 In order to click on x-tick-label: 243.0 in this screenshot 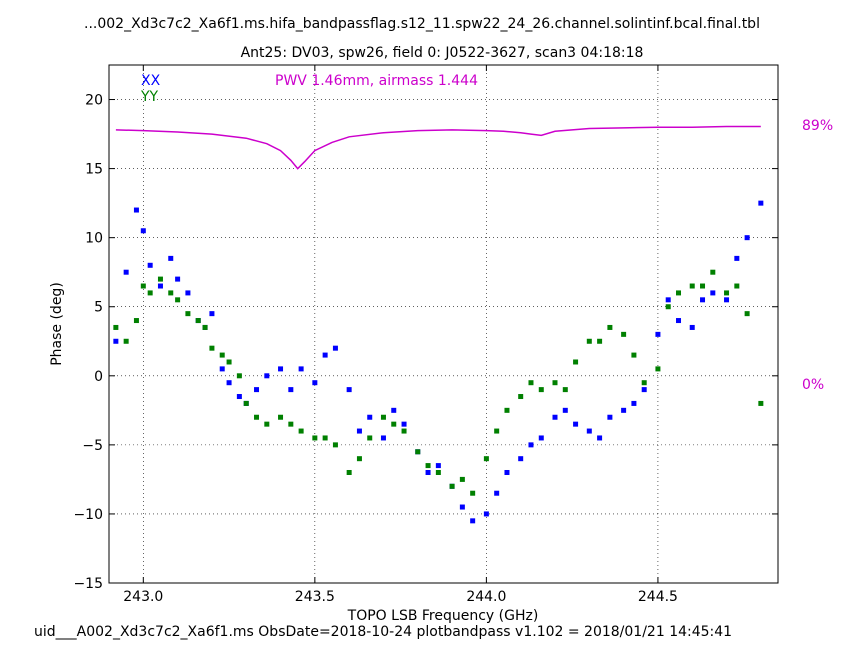, I will do `click(143, 597)`.